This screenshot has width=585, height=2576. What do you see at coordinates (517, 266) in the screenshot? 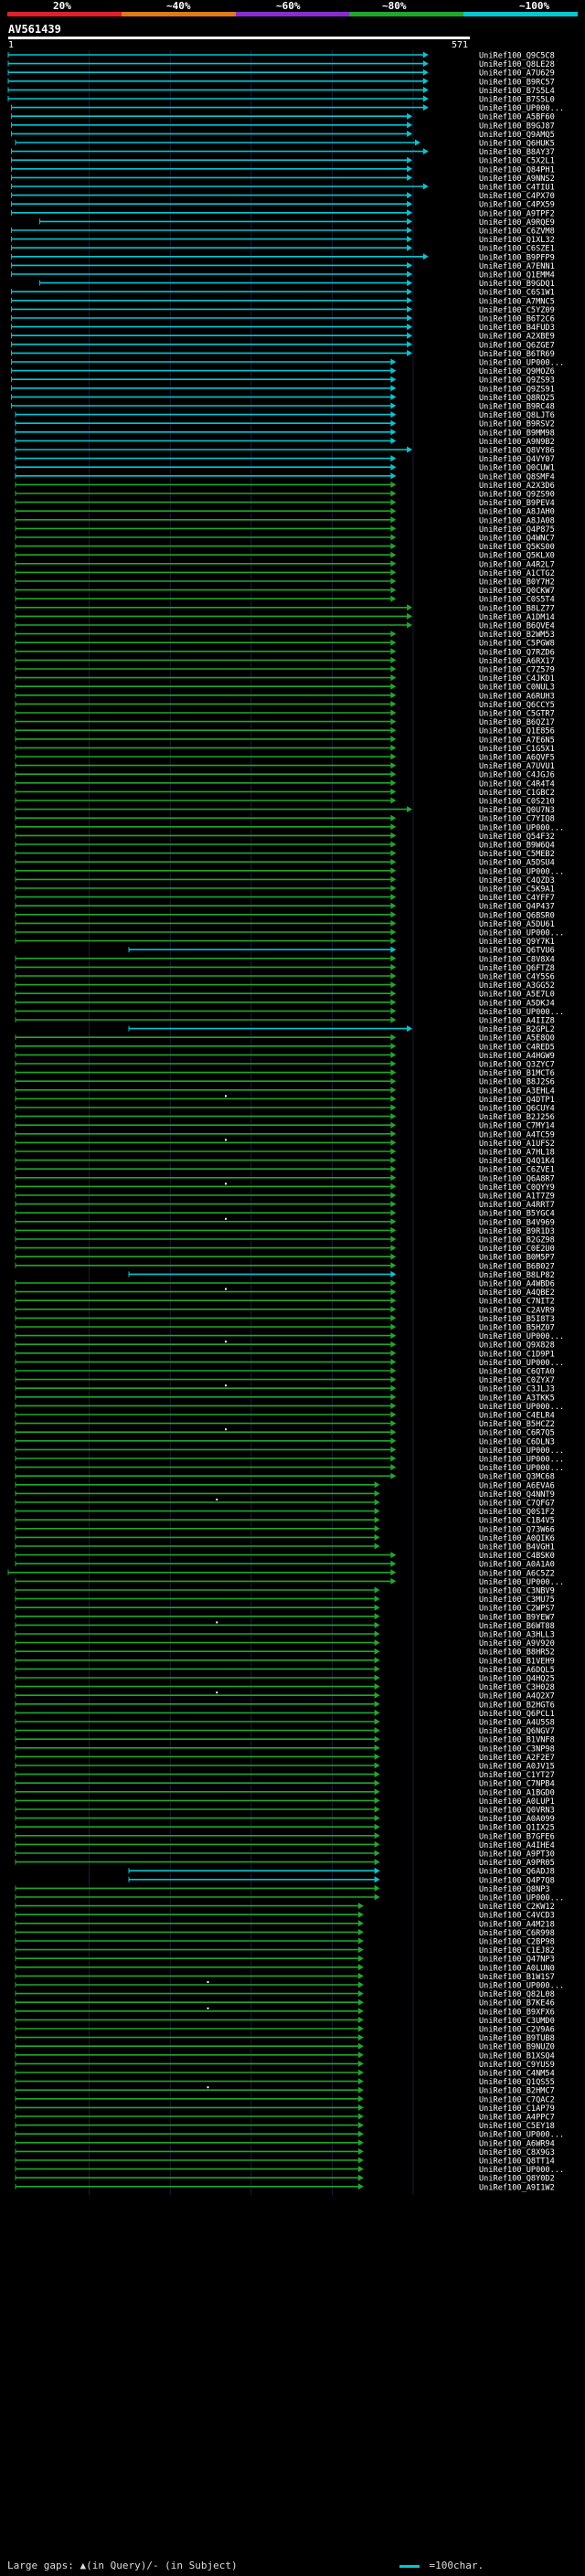
I see `hit-label: UniRef100_A7ENN1` at bounding box center [517, 266].